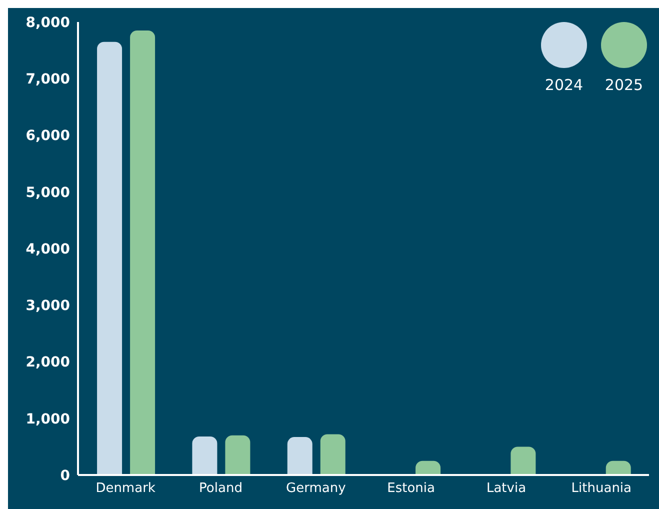 The width and height of the screenshot is (659, 509). Describe the element at coordinates (316, 488) in the screenshot. I see `x-tick-label: Germany` at that location.